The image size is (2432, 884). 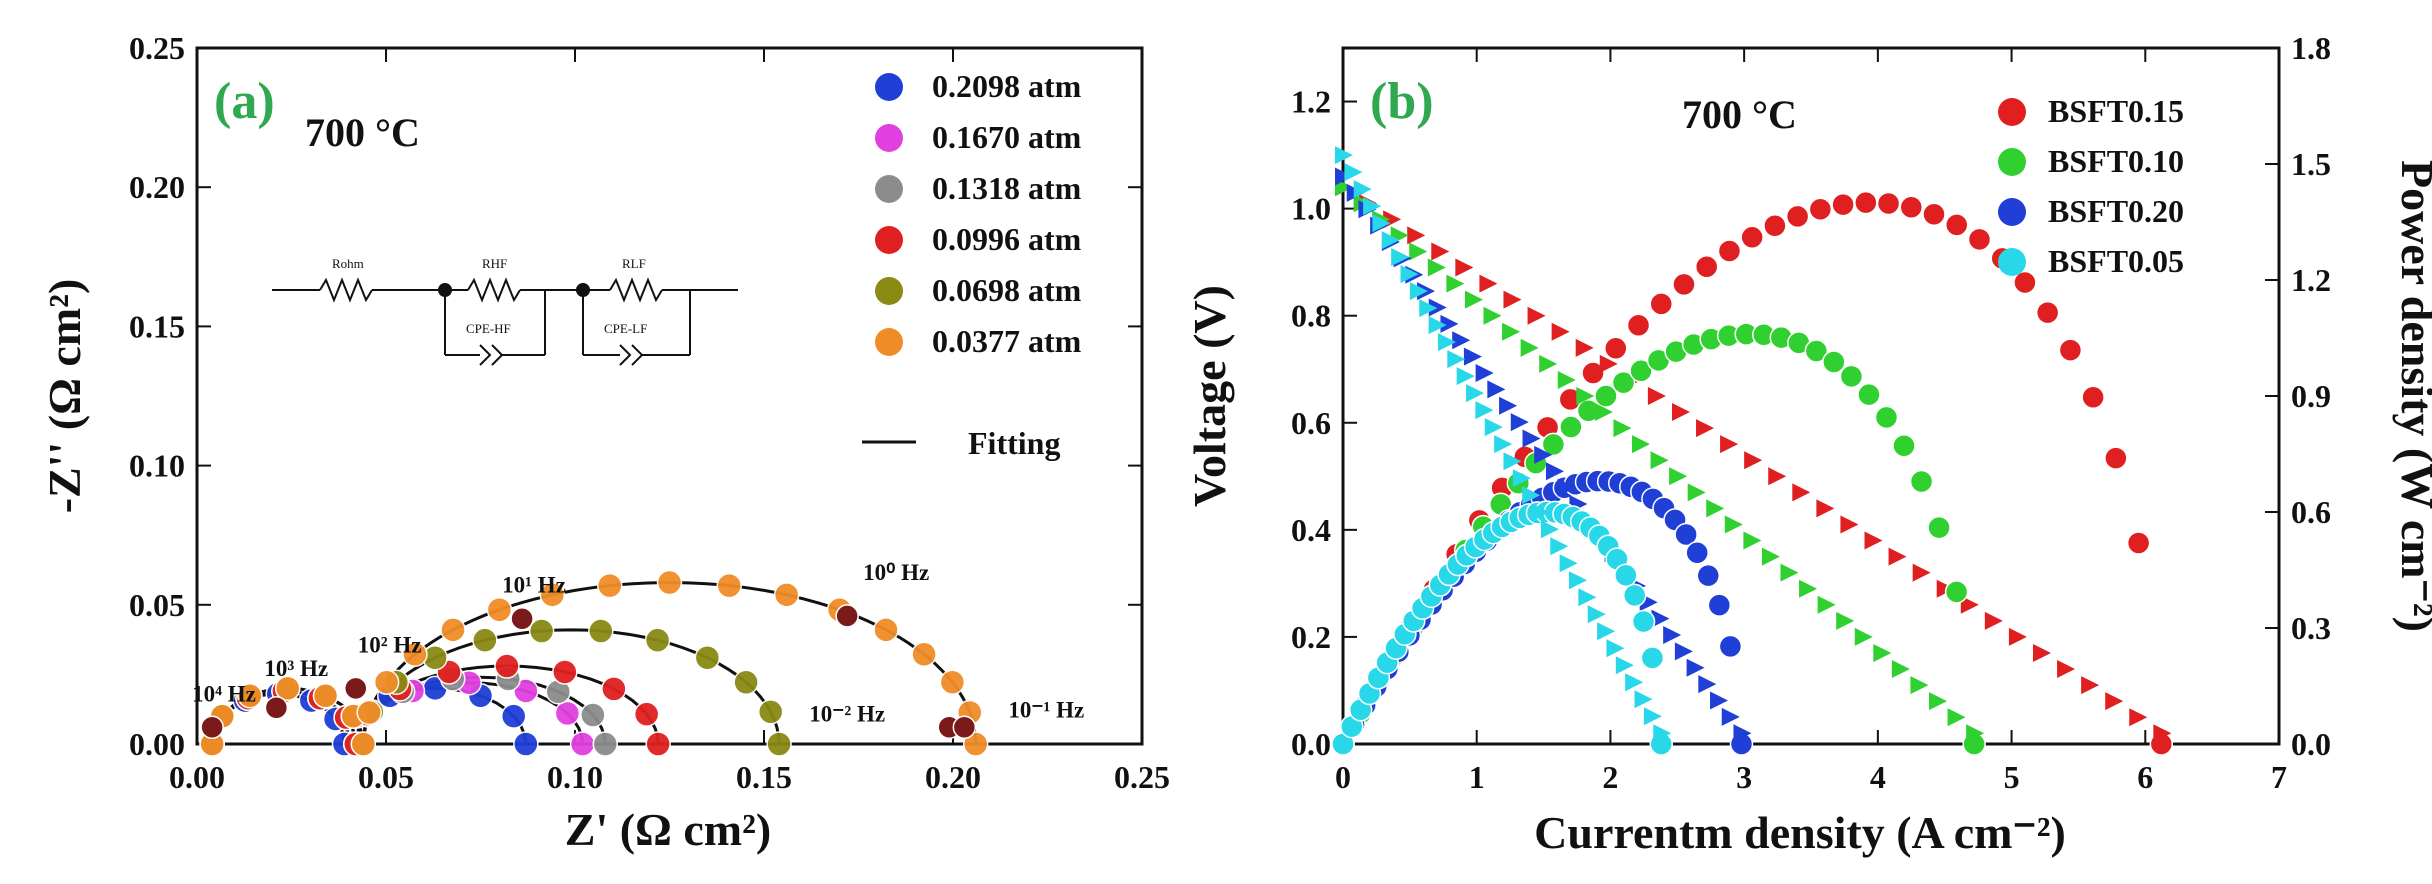 I want to click on circuit-label-cpe-lf: CPE-LF, so click(x=625, y=328).